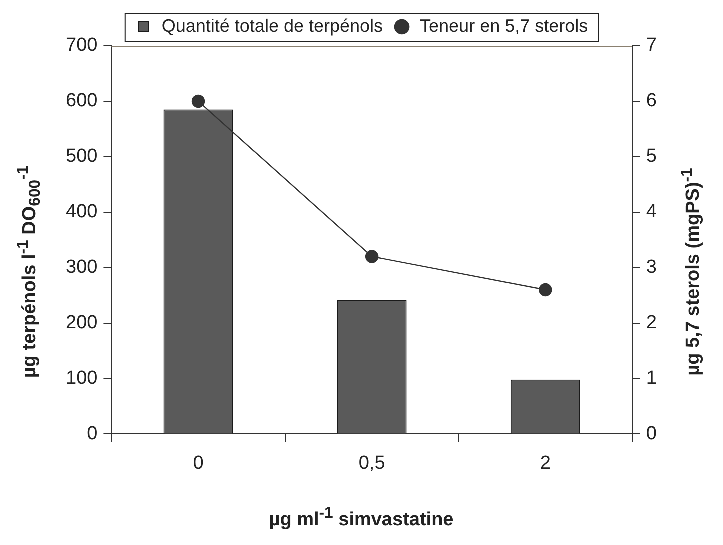 The width and height of the screenshot is (723, 545). What do you see at coordinates (652, 267) in the screenshot?
I see `y2-tick-label: 3` at bounding box center [652, 267].